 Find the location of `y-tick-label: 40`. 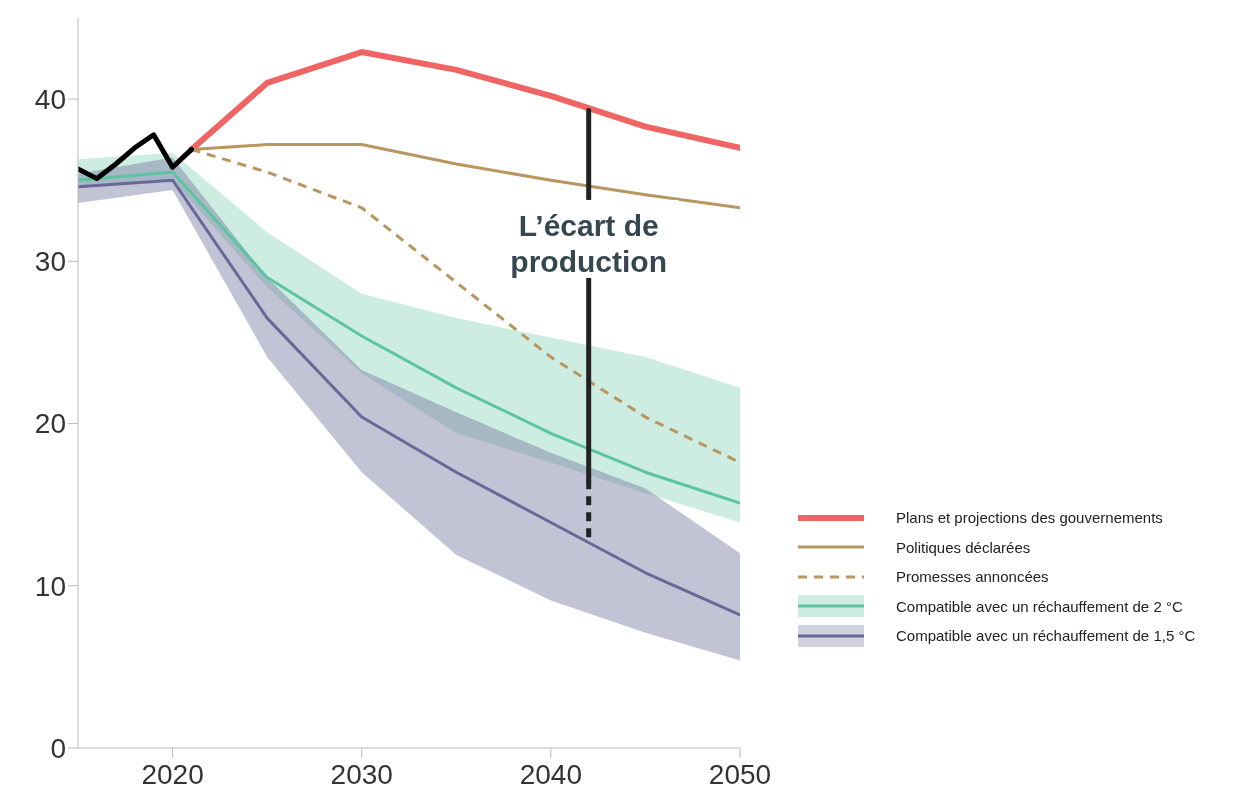

y-tick-label: 40 is located at coordinates (50, 100).